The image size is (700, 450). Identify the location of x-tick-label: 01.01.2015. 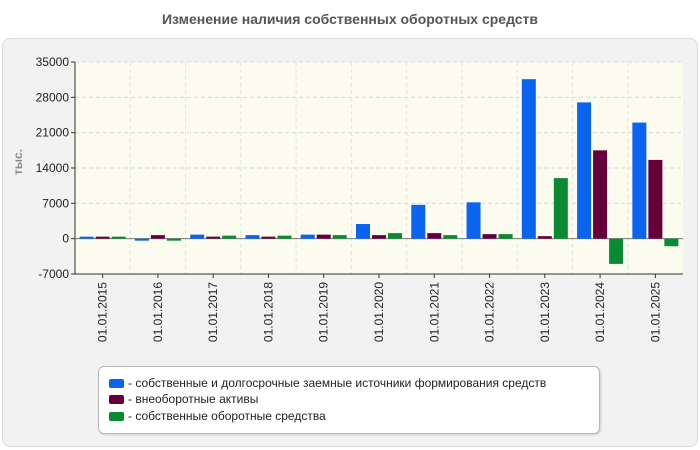
(103, 312).